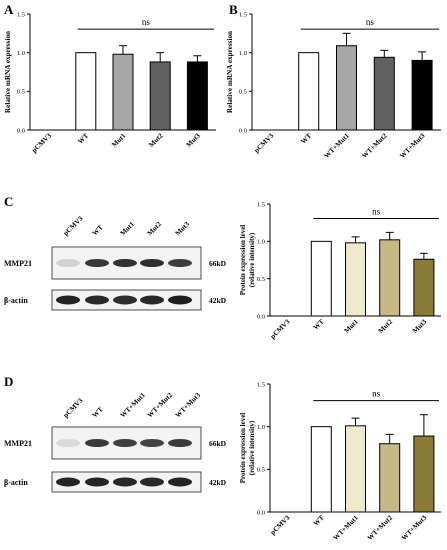 This screenshot has width=447, height=550. Describe the element at coordinates (9, 9) in the screenshot. I see `panel-letter-a: A` at that location.